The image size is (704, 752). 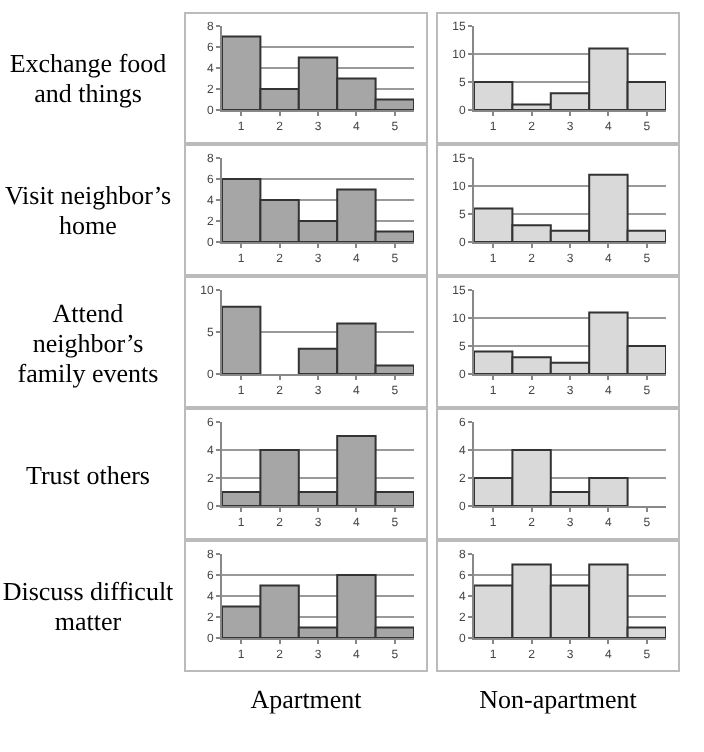 What do you see at coordinates (88, 343) in the screenshot?
I see `y-axis-title: Attend neighbor’s family events` at bounding box center [88, 343].